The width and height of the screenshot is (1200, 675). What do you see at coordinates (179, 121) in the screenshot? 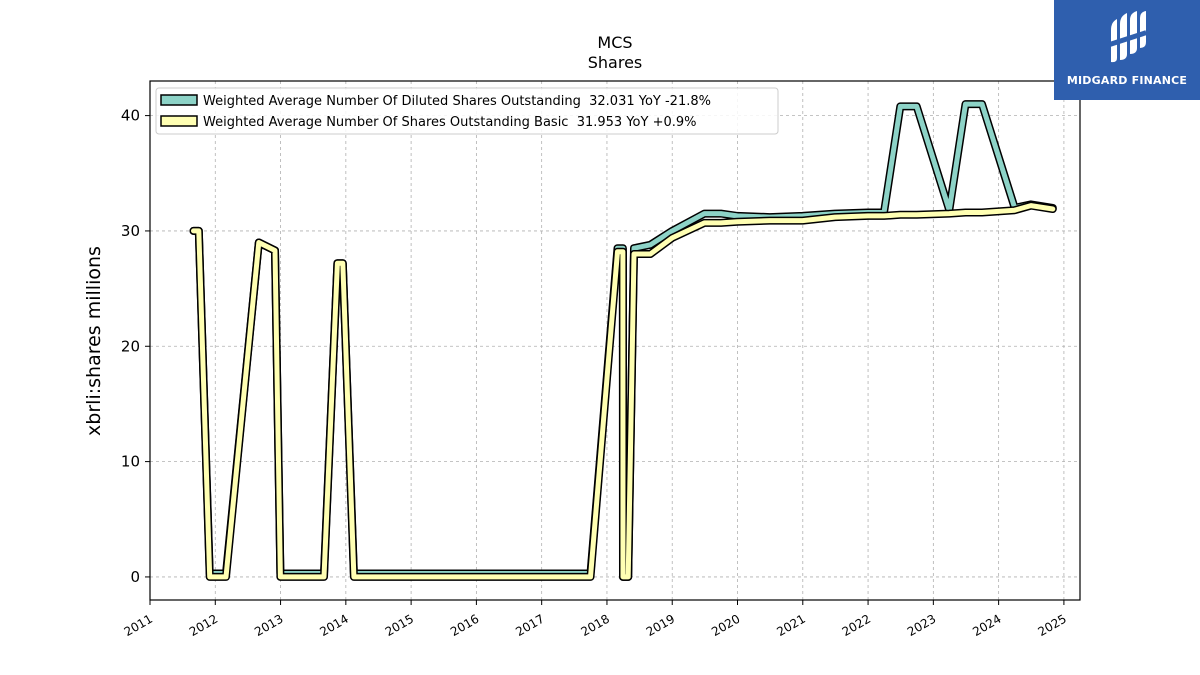
I see `legend-swatch-basic` at bounding box center [179, 121].